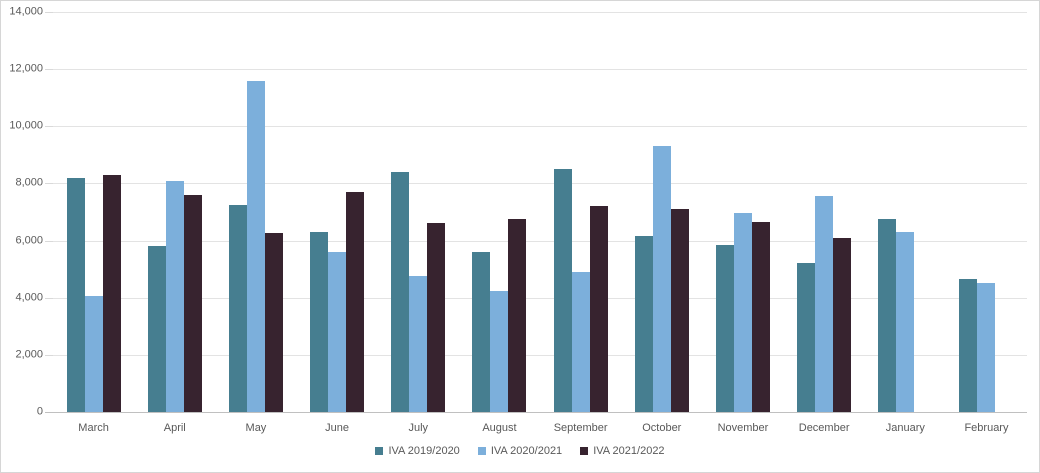 This screenshot has width=1040, height=473. I want to click on category-label: October, so click(662, 428).